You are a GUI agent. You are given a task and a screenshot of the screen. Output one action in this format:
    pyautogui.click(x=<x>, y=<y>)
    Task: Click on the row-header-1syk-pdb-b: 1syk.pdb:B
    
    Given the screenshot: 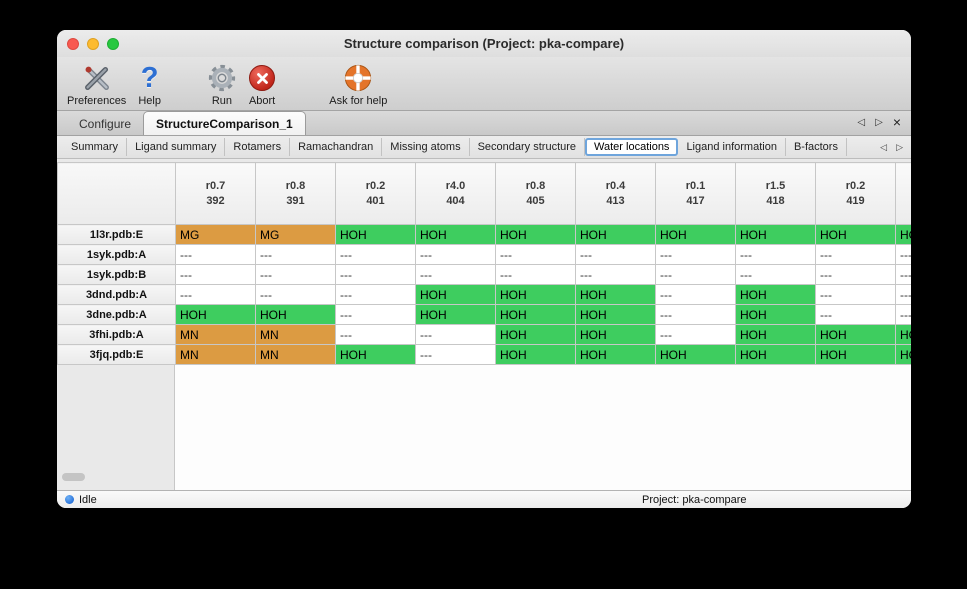 What is the action you would take?
    pyautogui.click(x=116, y=274)
    